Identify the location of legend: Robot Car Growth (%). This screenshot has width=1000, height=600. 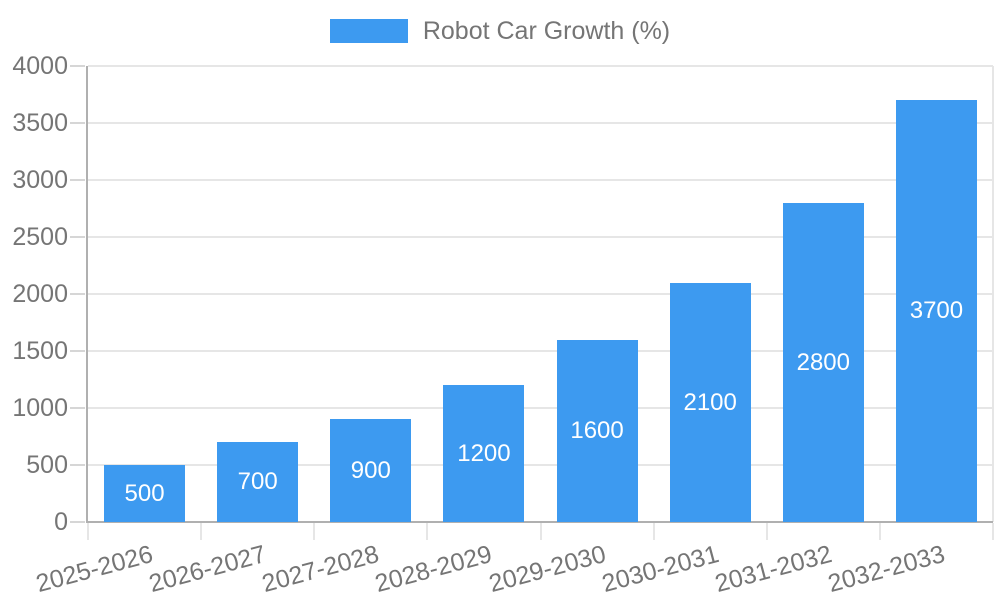
(500, 31).